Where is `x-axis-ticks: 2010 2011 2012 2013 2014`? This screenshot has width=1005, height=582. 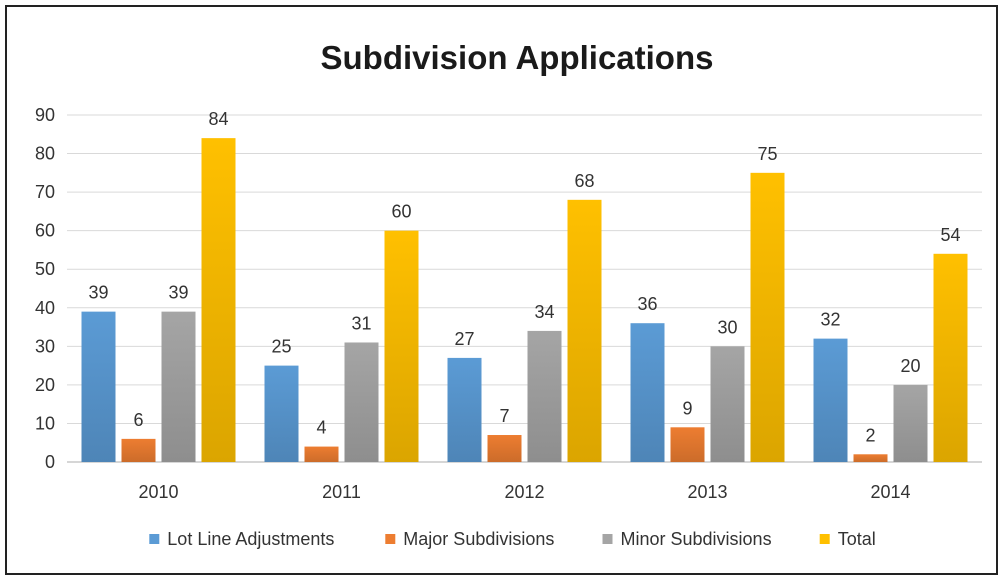
x-axis-ticks: 2010 2011 2012 2013 2014 is located at coordinates (524, 492).